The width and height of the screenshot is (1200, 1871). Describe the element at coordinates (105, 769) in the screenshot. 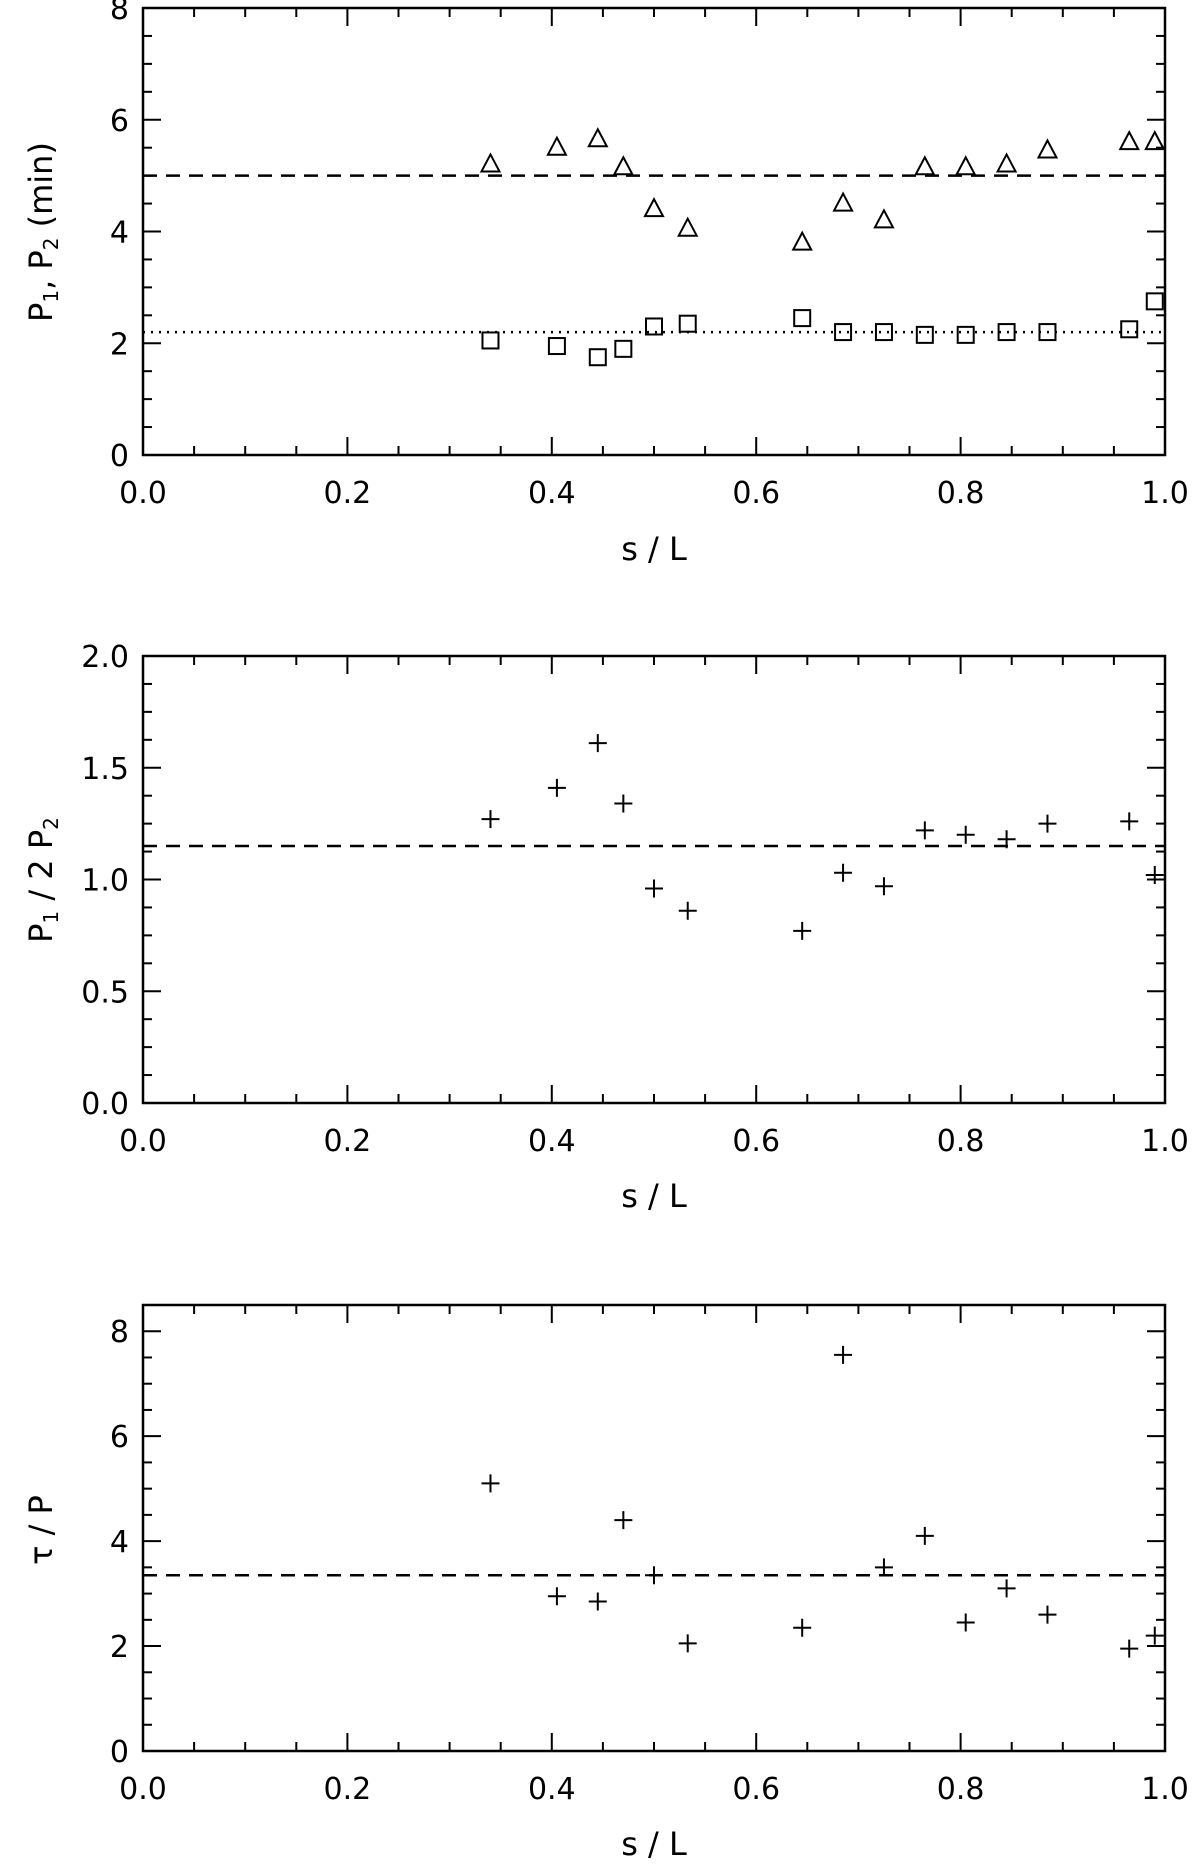

I see `y-tick-label: 1.5` at that location.